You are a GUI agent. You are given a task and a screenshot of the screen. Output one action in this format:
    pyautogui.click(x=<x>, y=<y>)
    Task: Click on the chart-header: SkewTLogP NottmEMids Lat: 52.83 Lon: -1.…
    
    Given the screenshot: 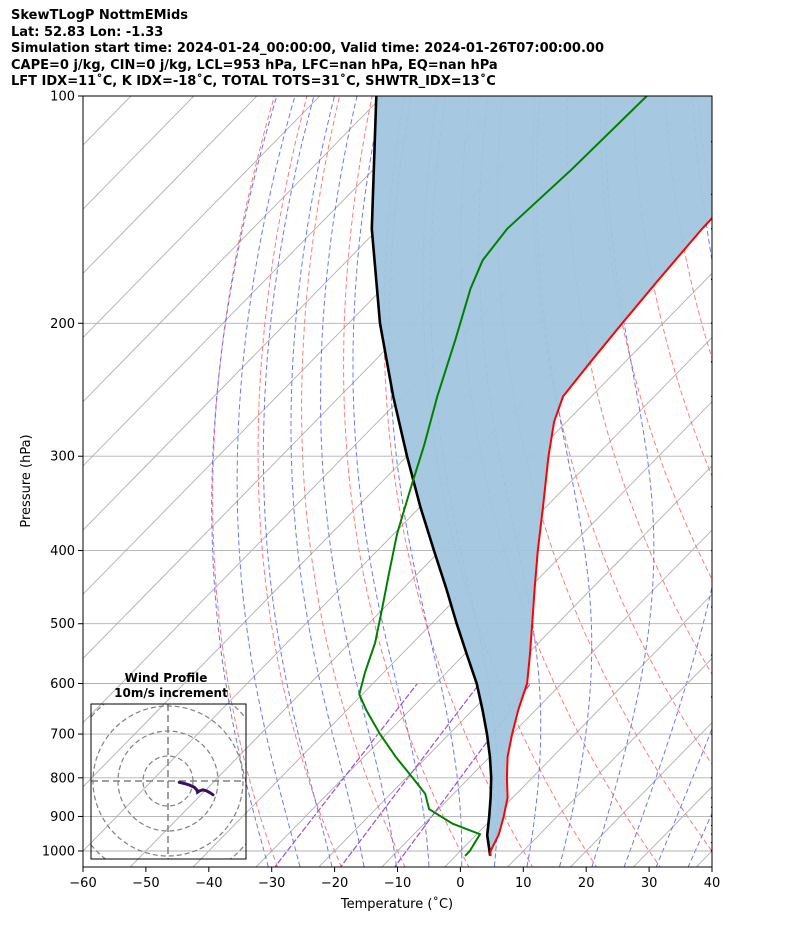 What is the action you would take?
    pyautogui.click(x=307, y=49)
    